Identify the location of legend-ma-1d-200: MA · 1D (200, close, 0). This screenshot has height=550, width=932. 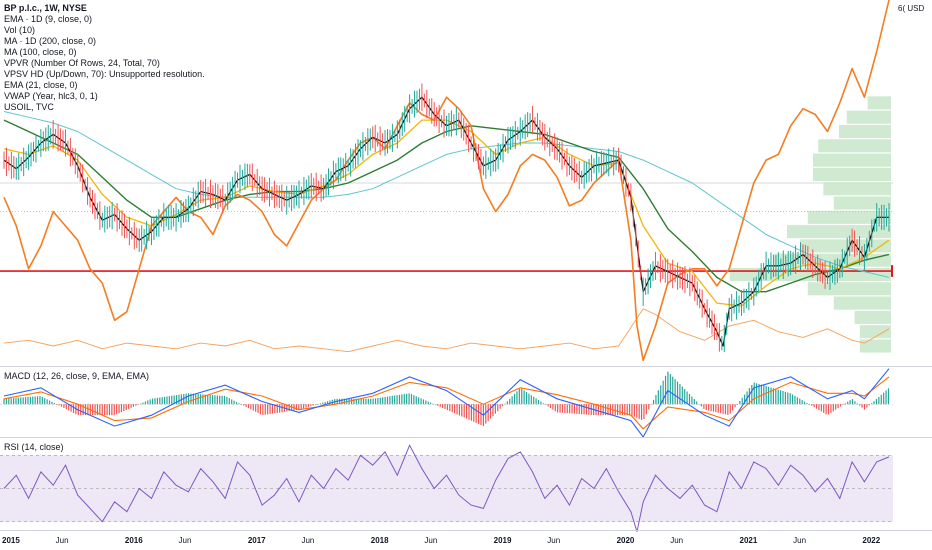
(50, 41).